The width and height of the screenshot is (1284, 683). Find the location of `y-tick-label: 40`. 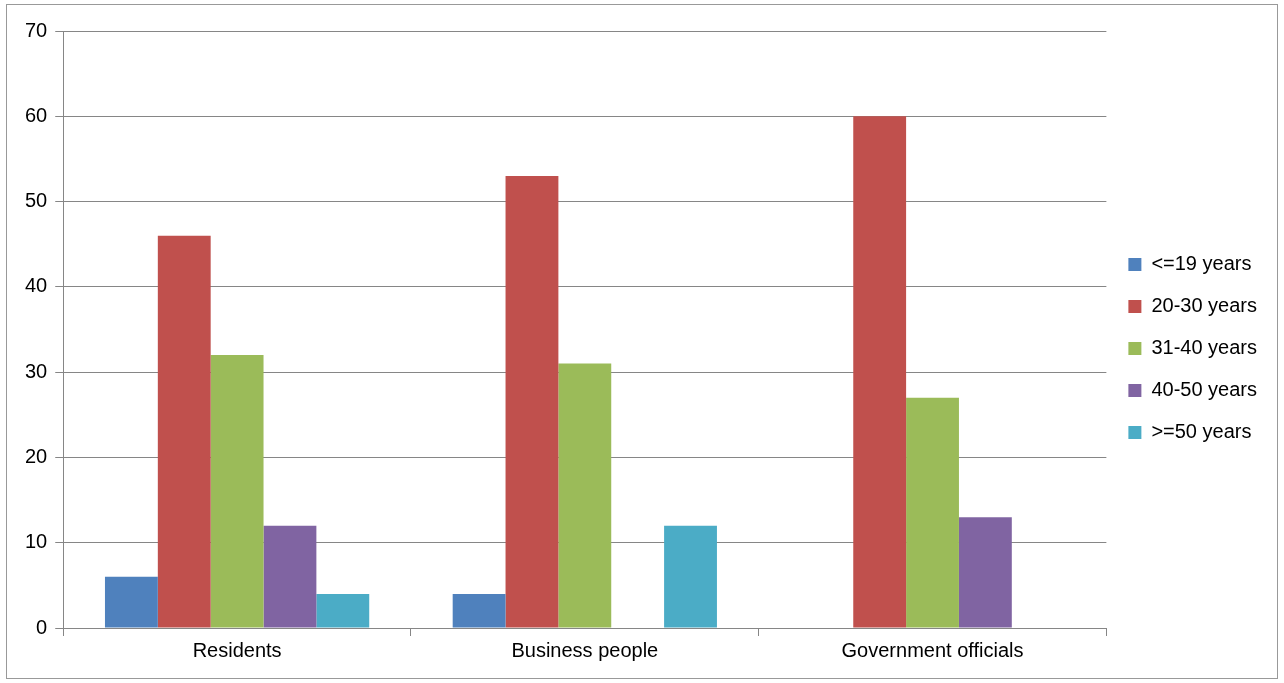

y-tick-label: 40 is located at coordinates (36, 285).